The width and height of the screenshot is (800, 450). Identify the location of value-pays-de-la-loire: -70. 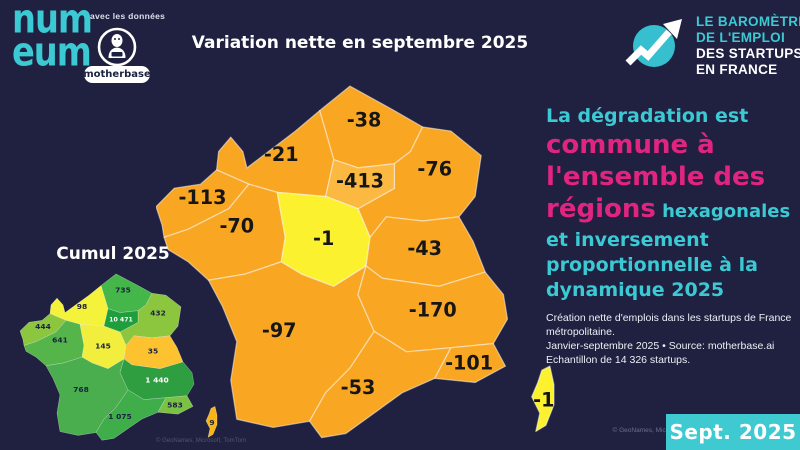
(236, 226).